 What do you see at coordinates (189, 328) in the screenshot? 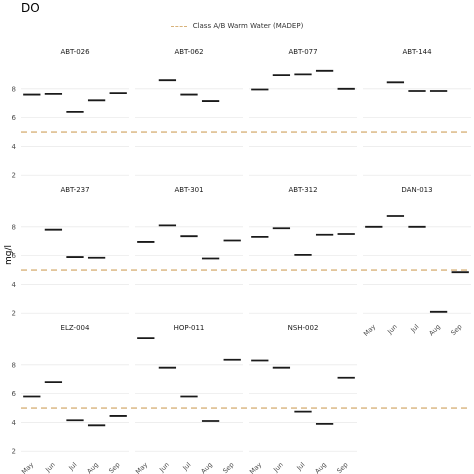
I see `facet-strip-label: HOP-011` at bounding box center [189, 328].